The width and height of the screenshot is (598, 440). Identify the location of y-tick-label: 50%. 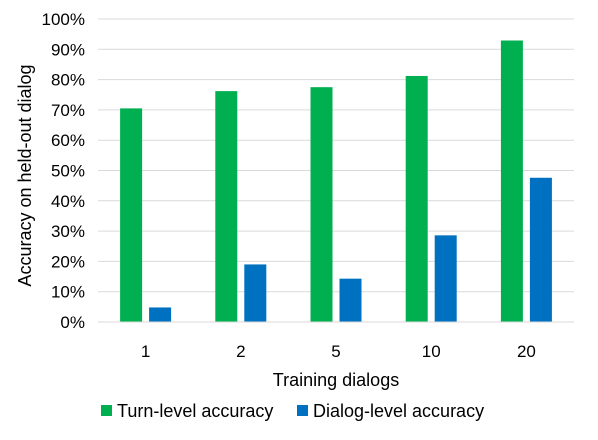
(68, 171).